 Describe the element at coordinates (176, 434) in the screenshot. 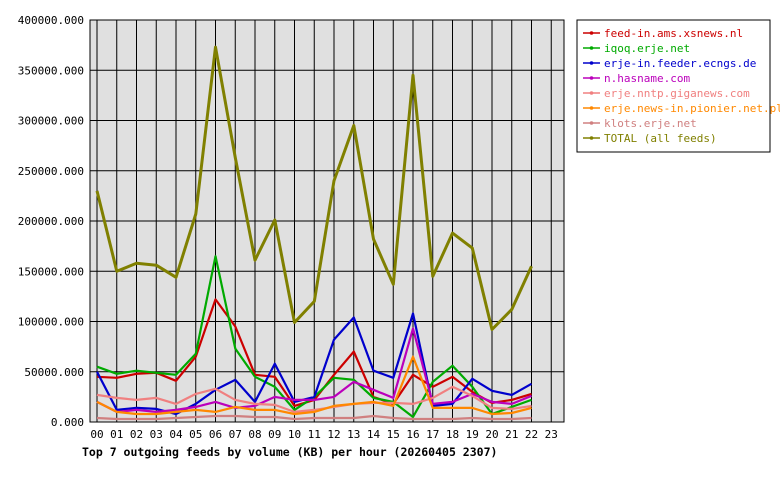

I see `x-tick-label: 04` at that location.